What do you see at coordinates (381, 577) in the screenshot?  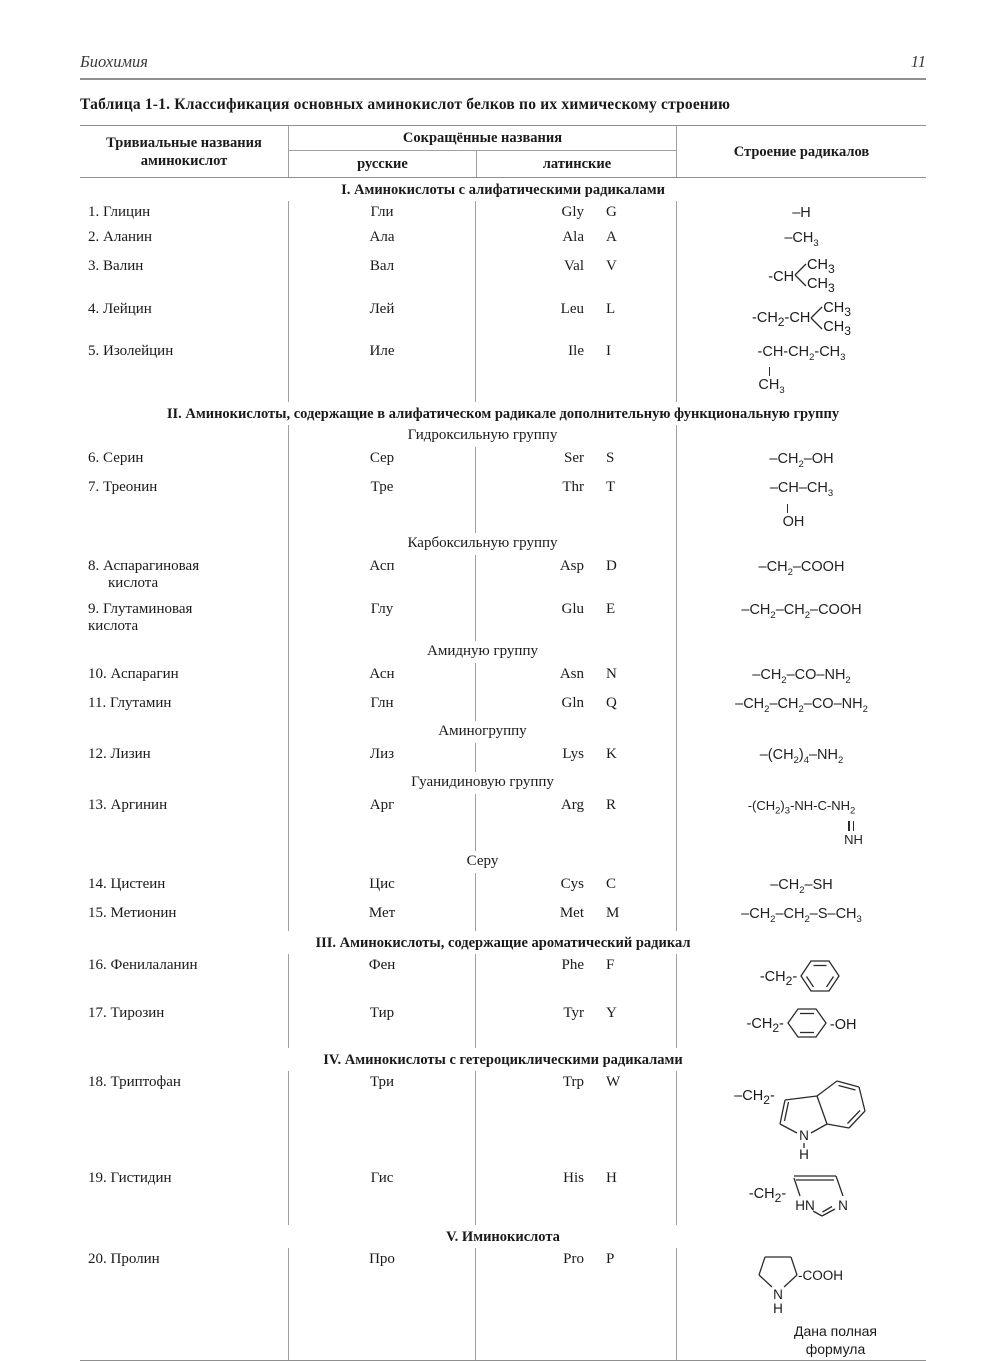 I see `russian-abbr-cell: Асп` at bounding box center [381, 577].